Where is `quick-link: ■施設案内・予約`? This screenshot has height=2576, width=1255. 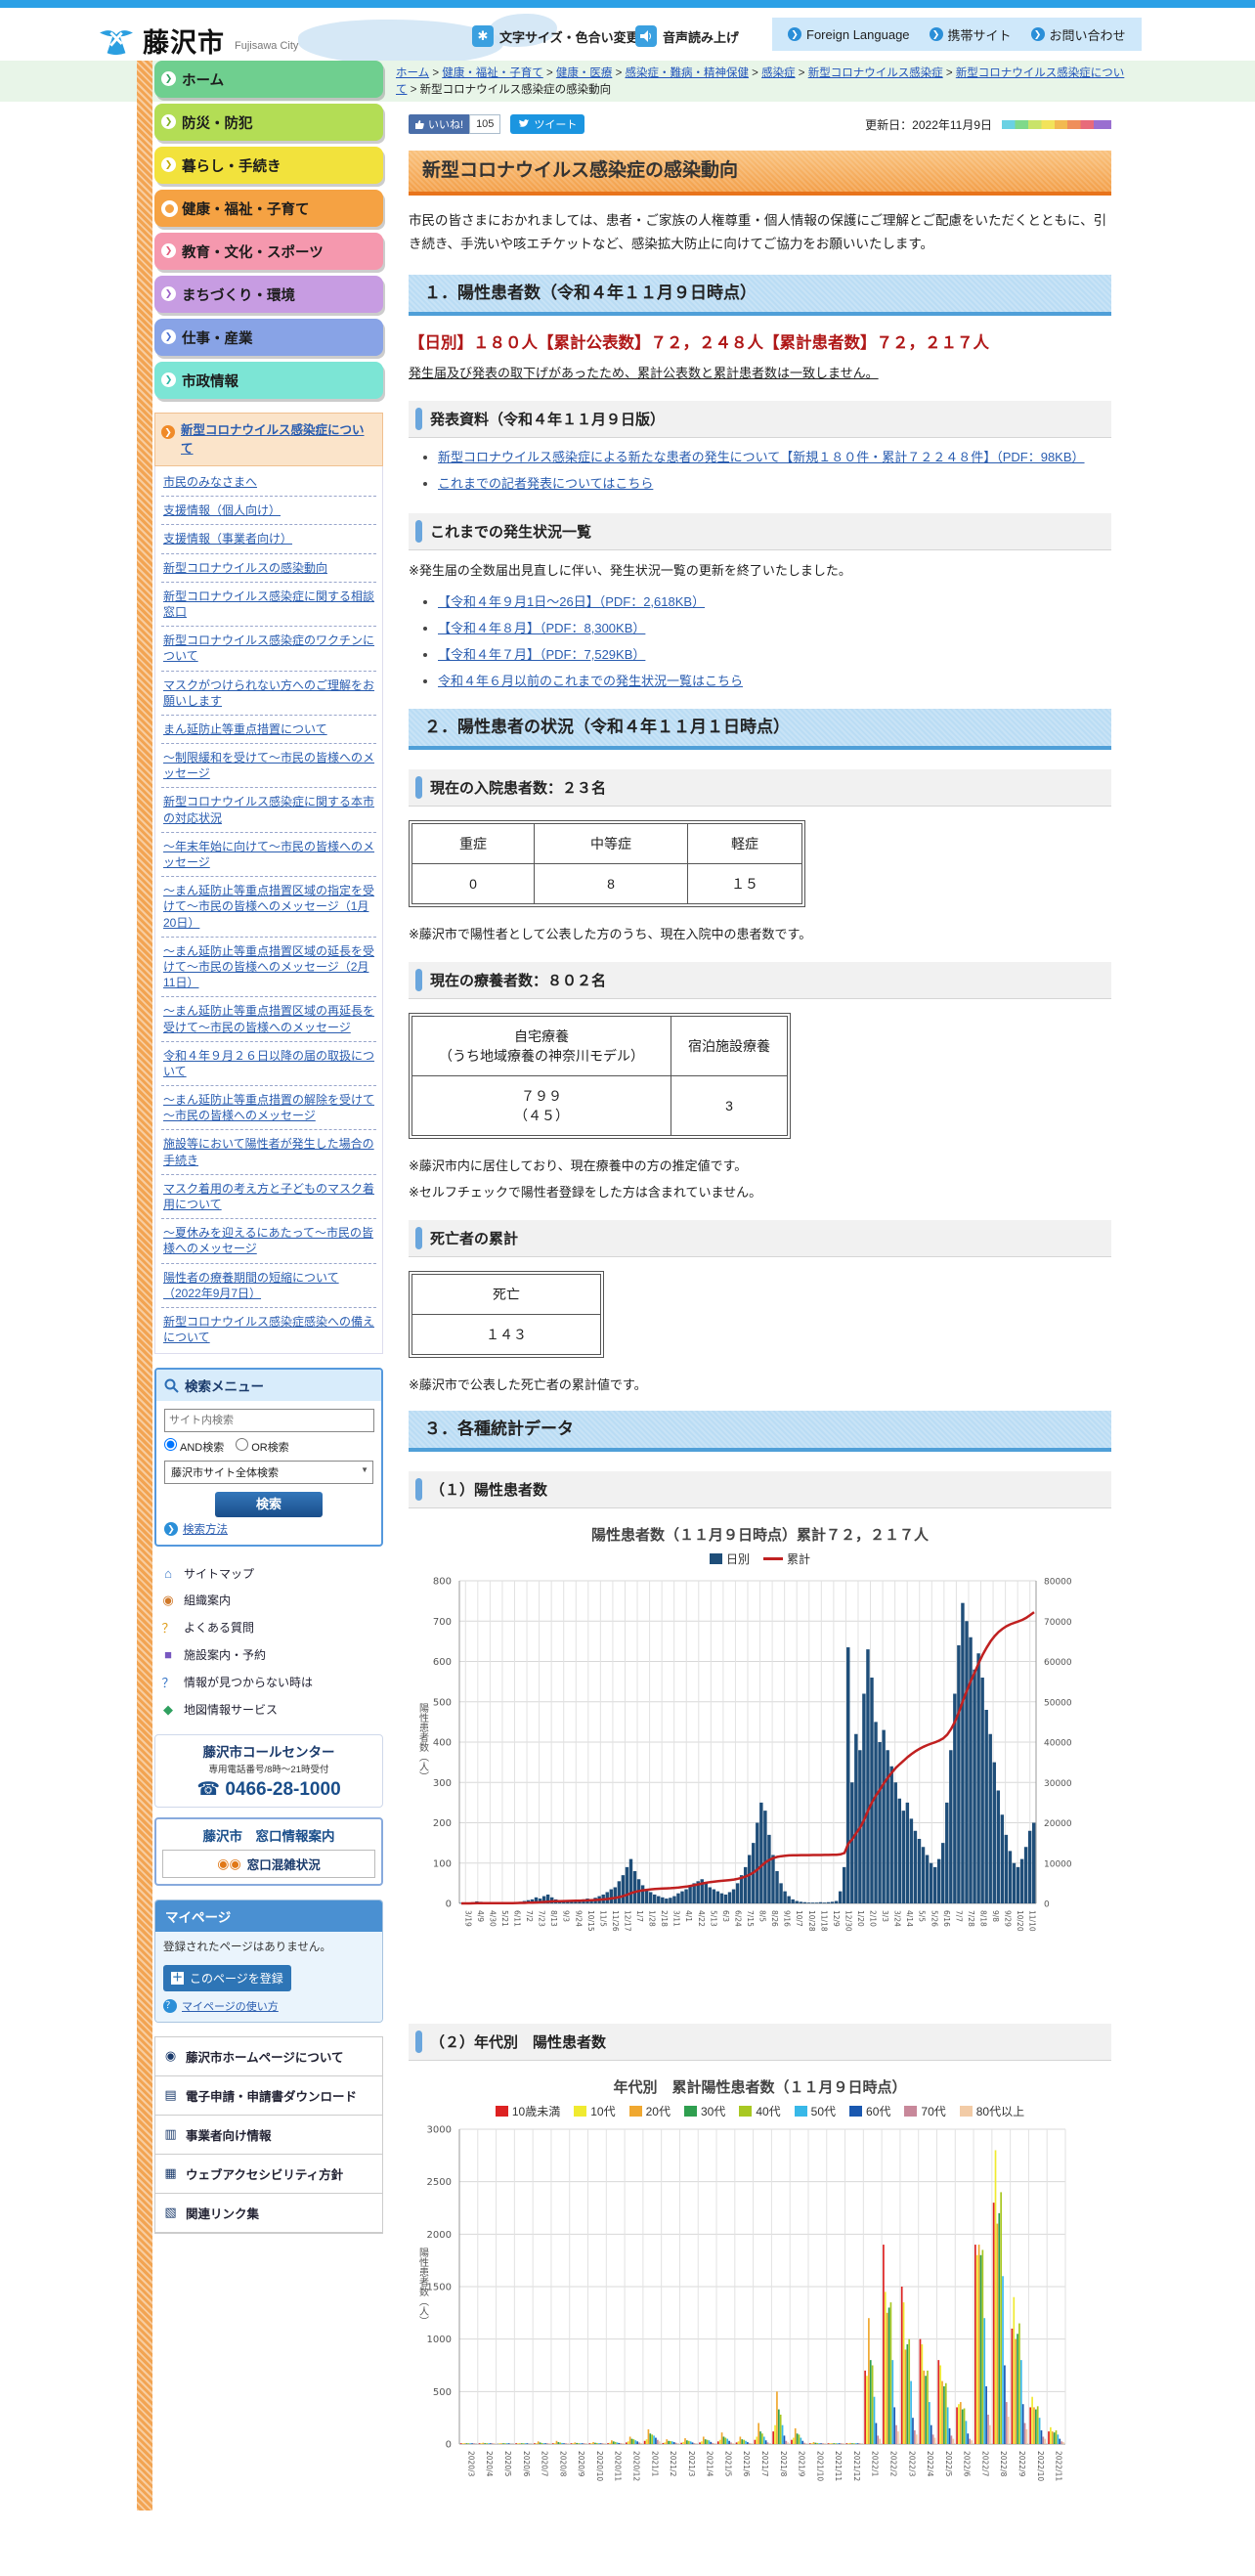
quick-link: ■施設案内・予約 is located at coordinates (268, 1655).